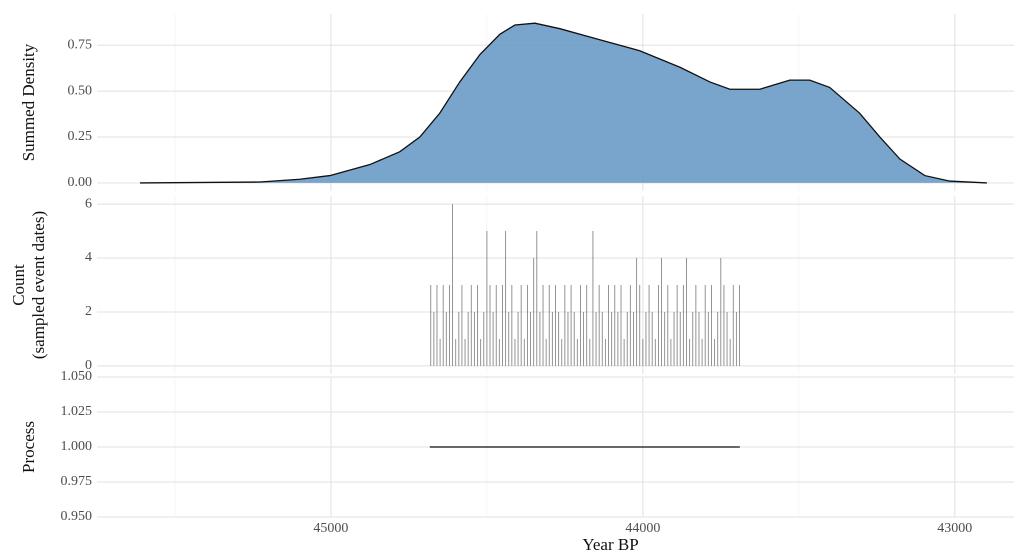  What do you see at coordinates (88, 311) in the screenshot?
I see `y-tick-label: 2` at bounding box center [88, 311].